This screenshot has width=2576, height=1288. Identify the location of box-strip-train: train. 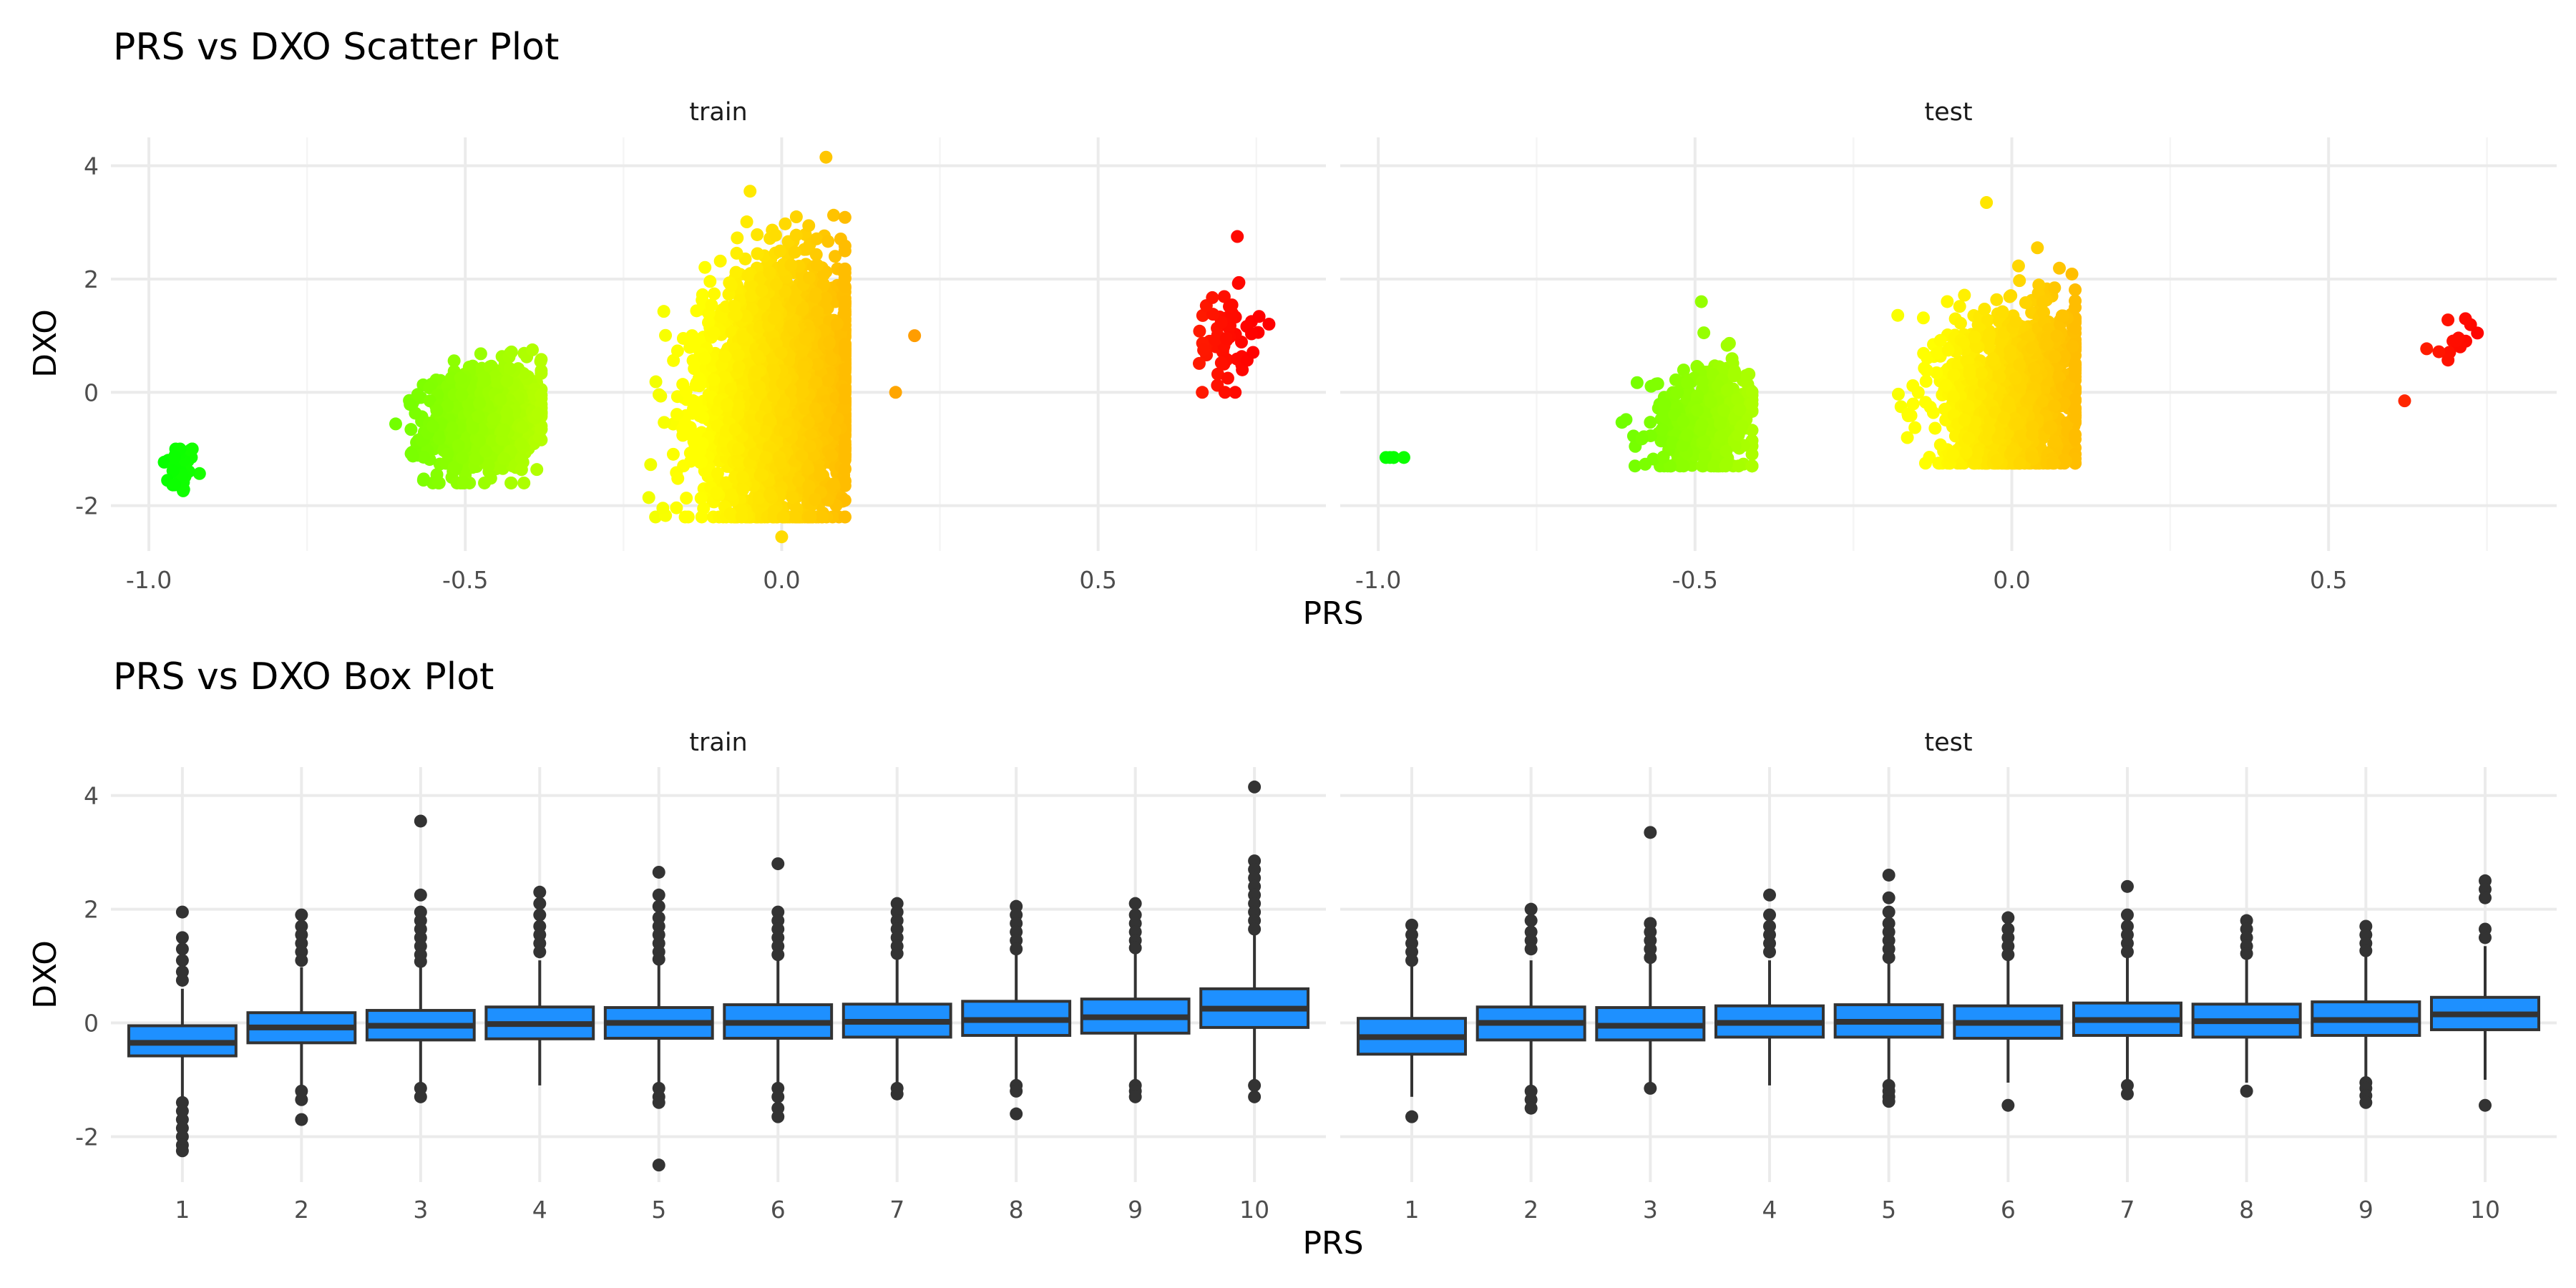
(718, 742).